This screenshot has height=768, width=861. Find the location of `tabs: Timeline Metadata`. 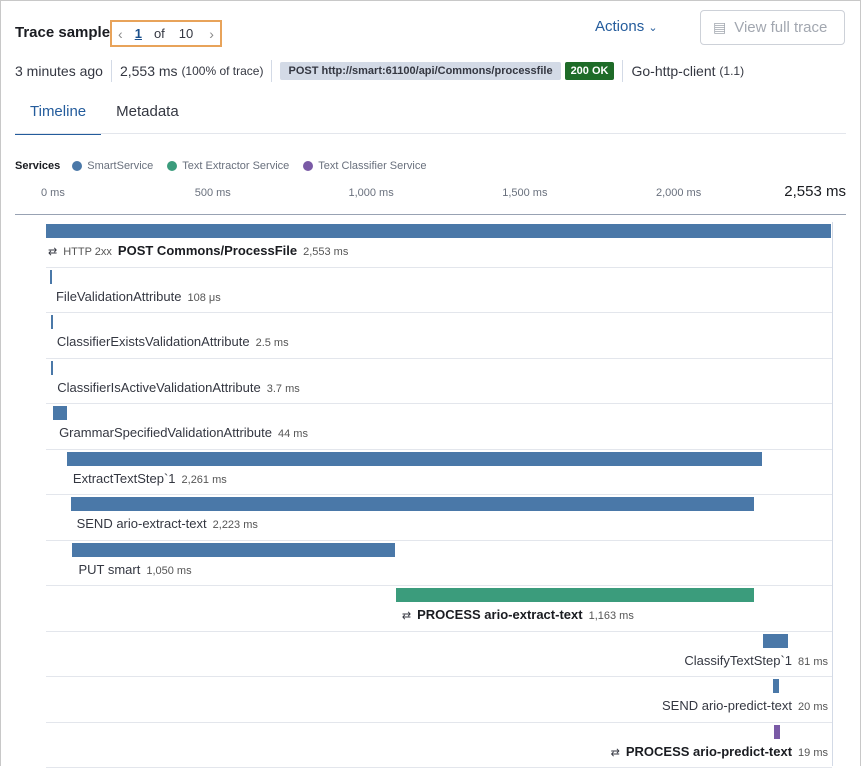

tabs: Timeline Metadata is located at coordinates (104, 117).